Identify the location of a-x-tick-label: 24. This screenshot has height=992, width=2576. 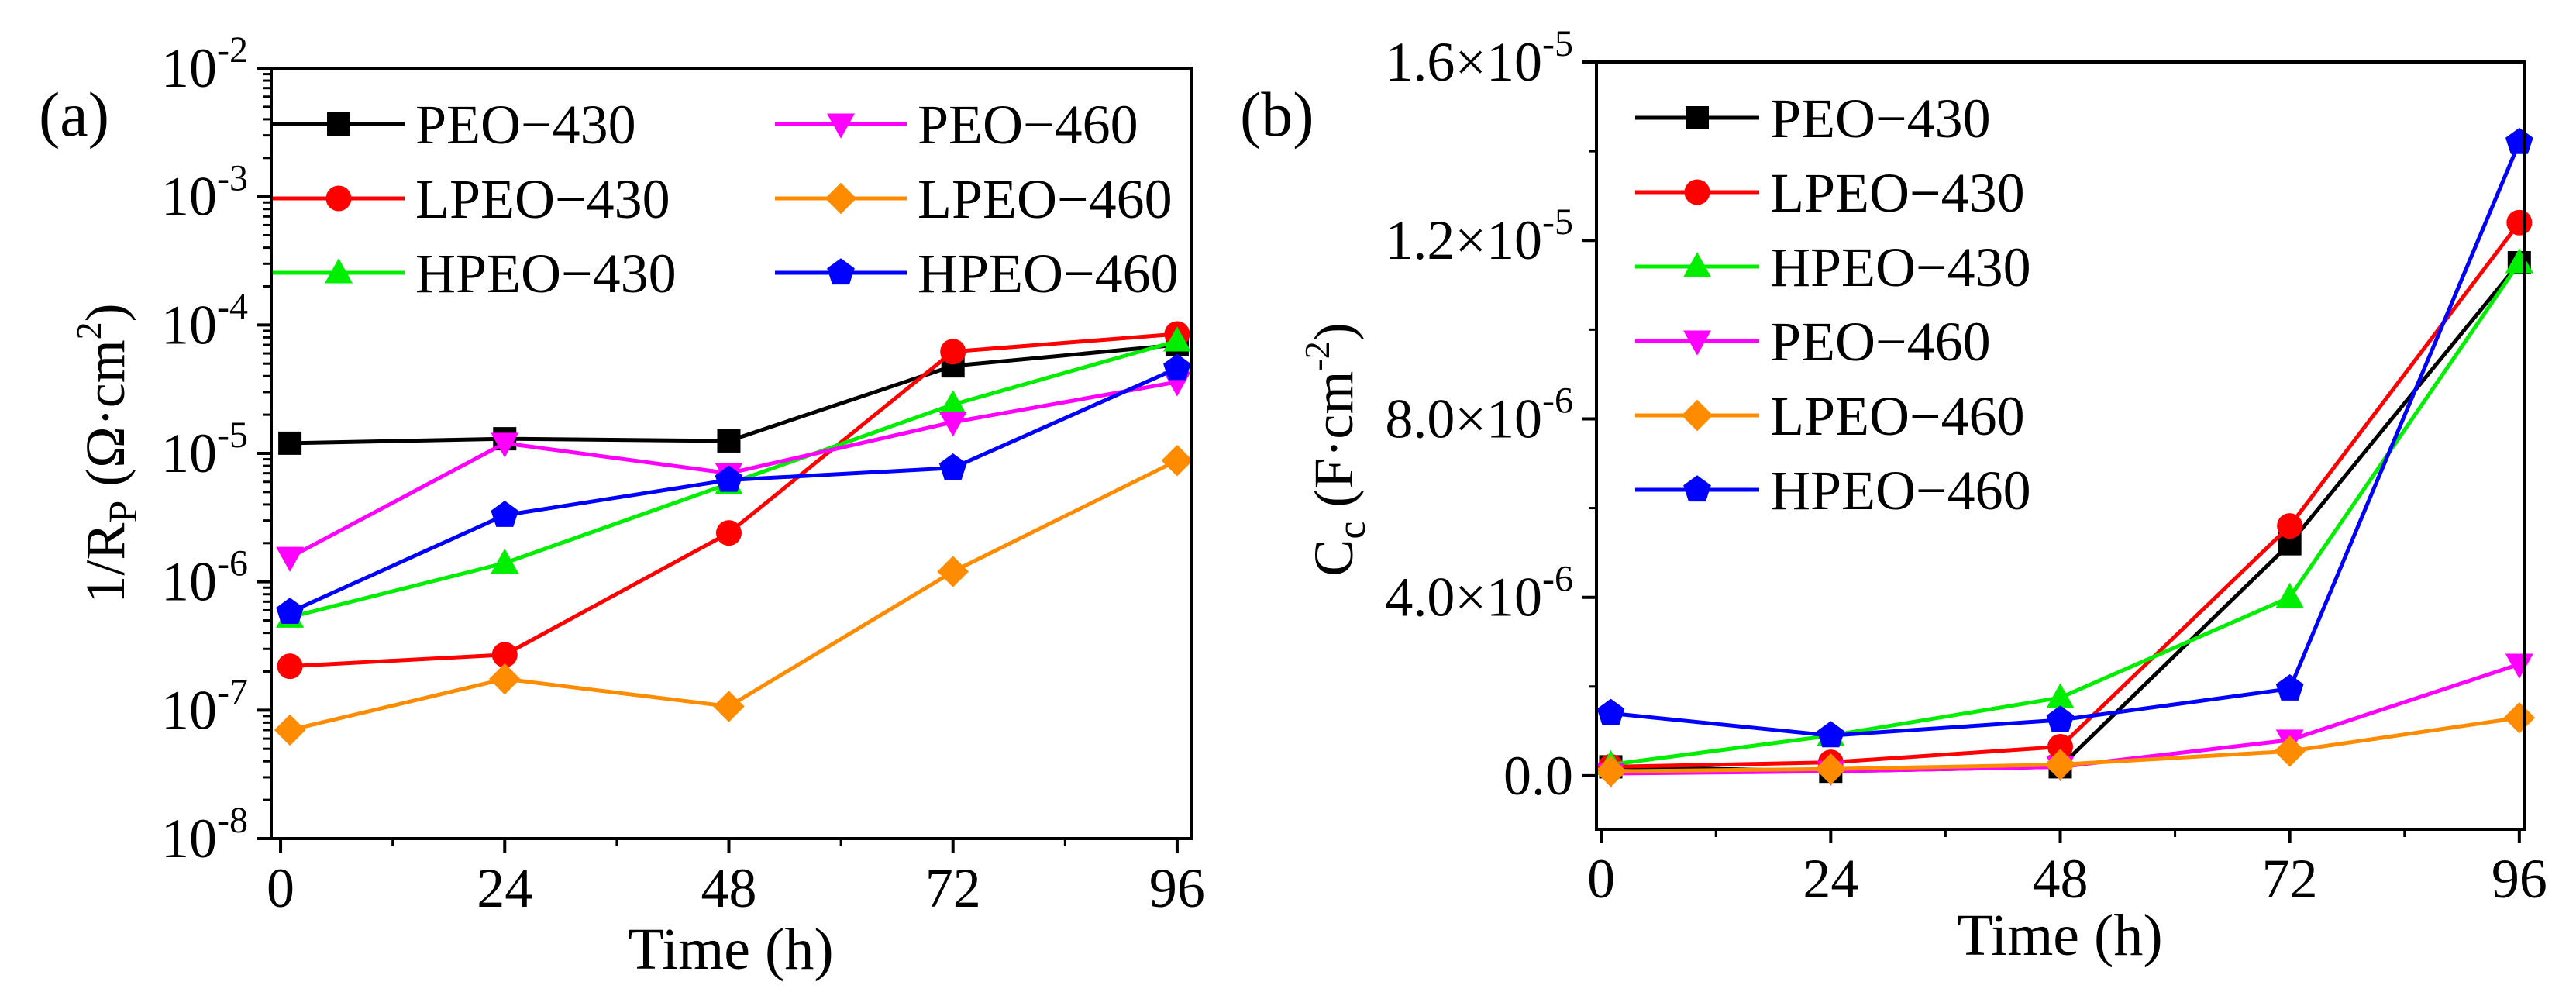
(504, 888).